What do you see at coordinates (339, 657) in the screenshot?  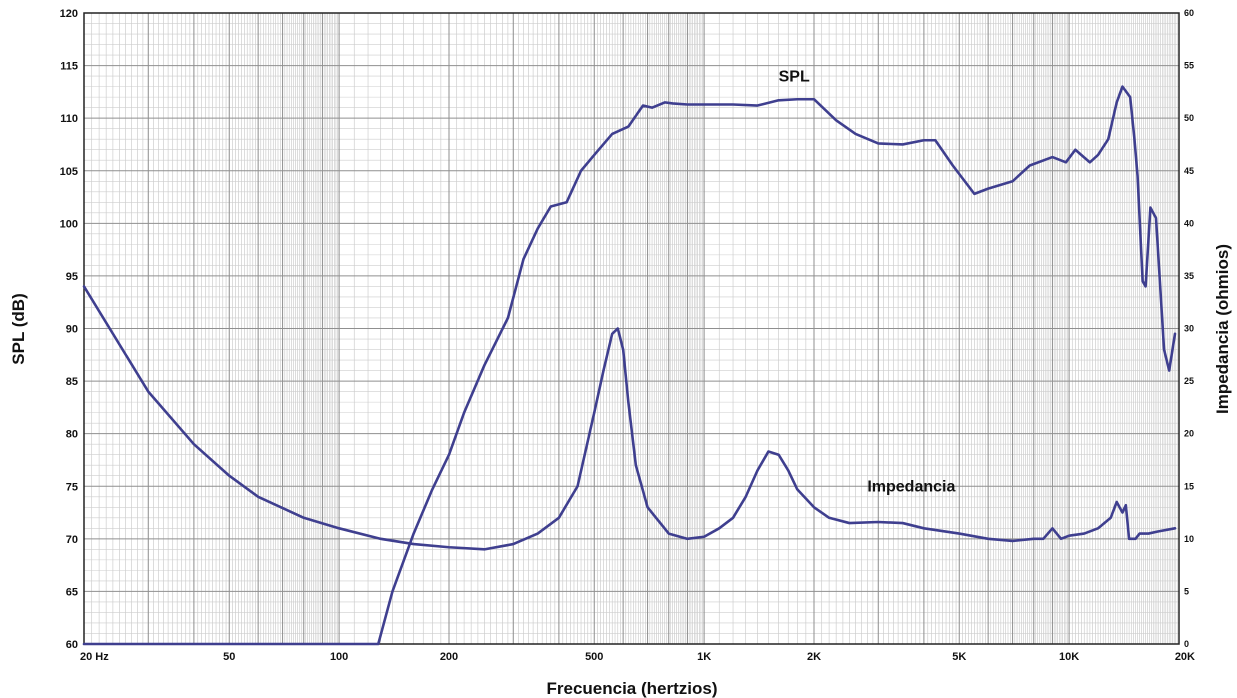 I see `x-tick-label: 100` at bounding box center [339, 657].